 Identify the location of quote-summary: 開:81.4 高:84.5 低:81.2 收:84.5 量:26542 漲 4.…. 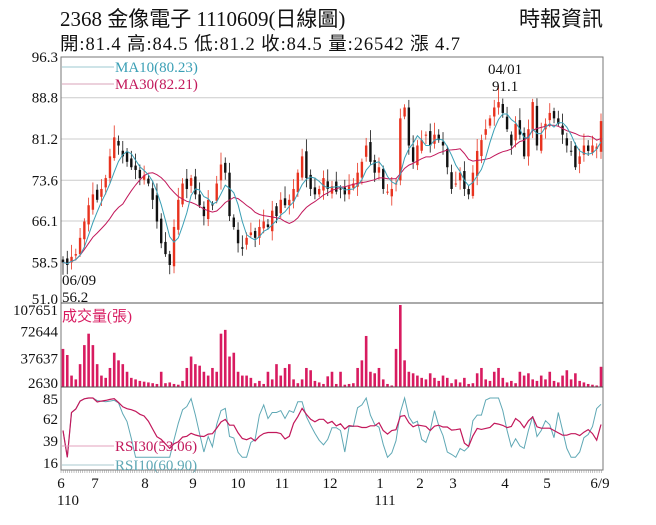
(260, 44).